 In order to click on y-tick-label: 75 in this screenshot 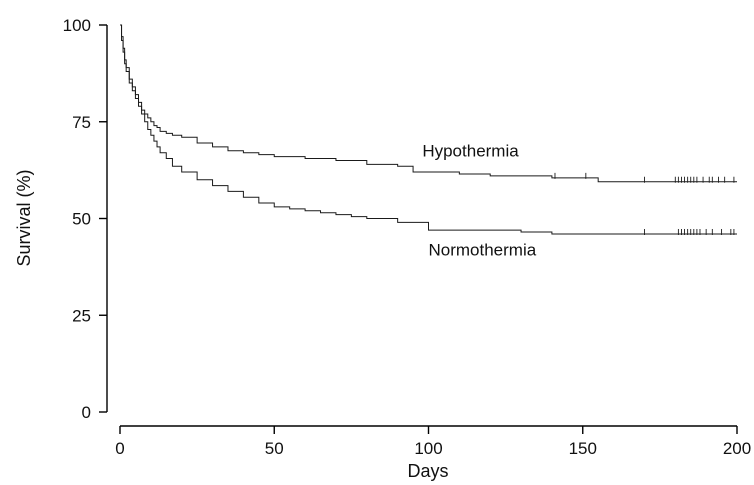, I will do `click(81, 122)`.